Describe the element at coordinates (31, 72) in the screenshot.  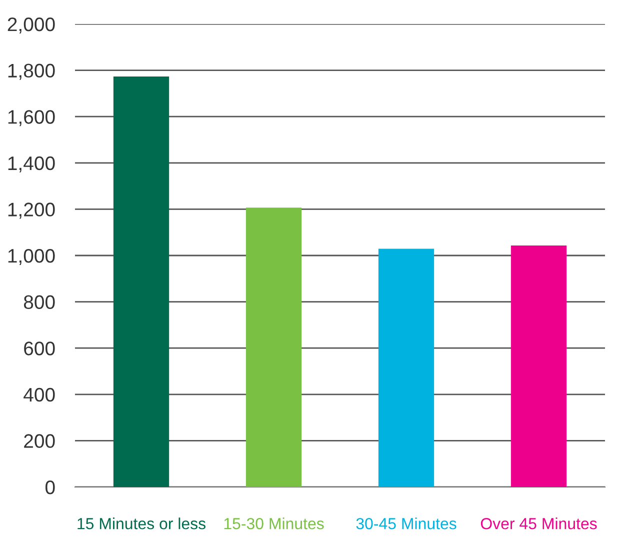
I see `y-tick-label: 1,800` at that location.